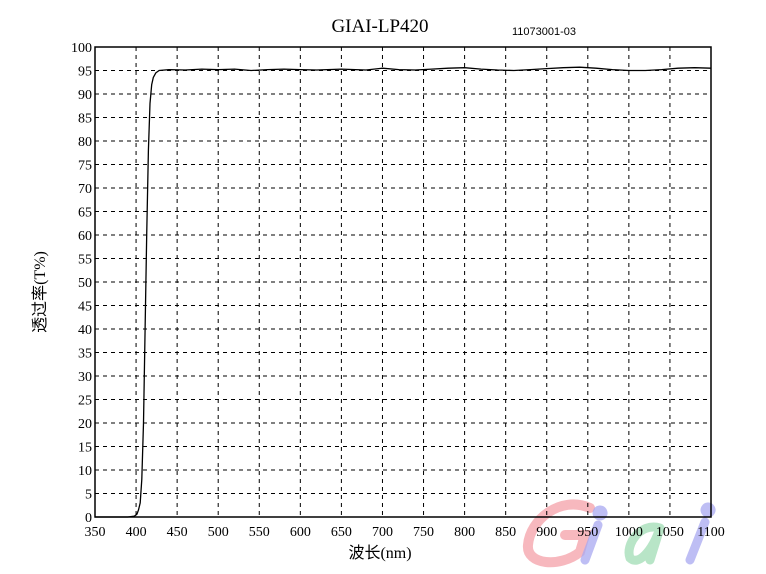 The image size is (766, 574). Describe the element at coordinates (85, 95) in the screenshot. I see `y-tick-label: 90` at that location.